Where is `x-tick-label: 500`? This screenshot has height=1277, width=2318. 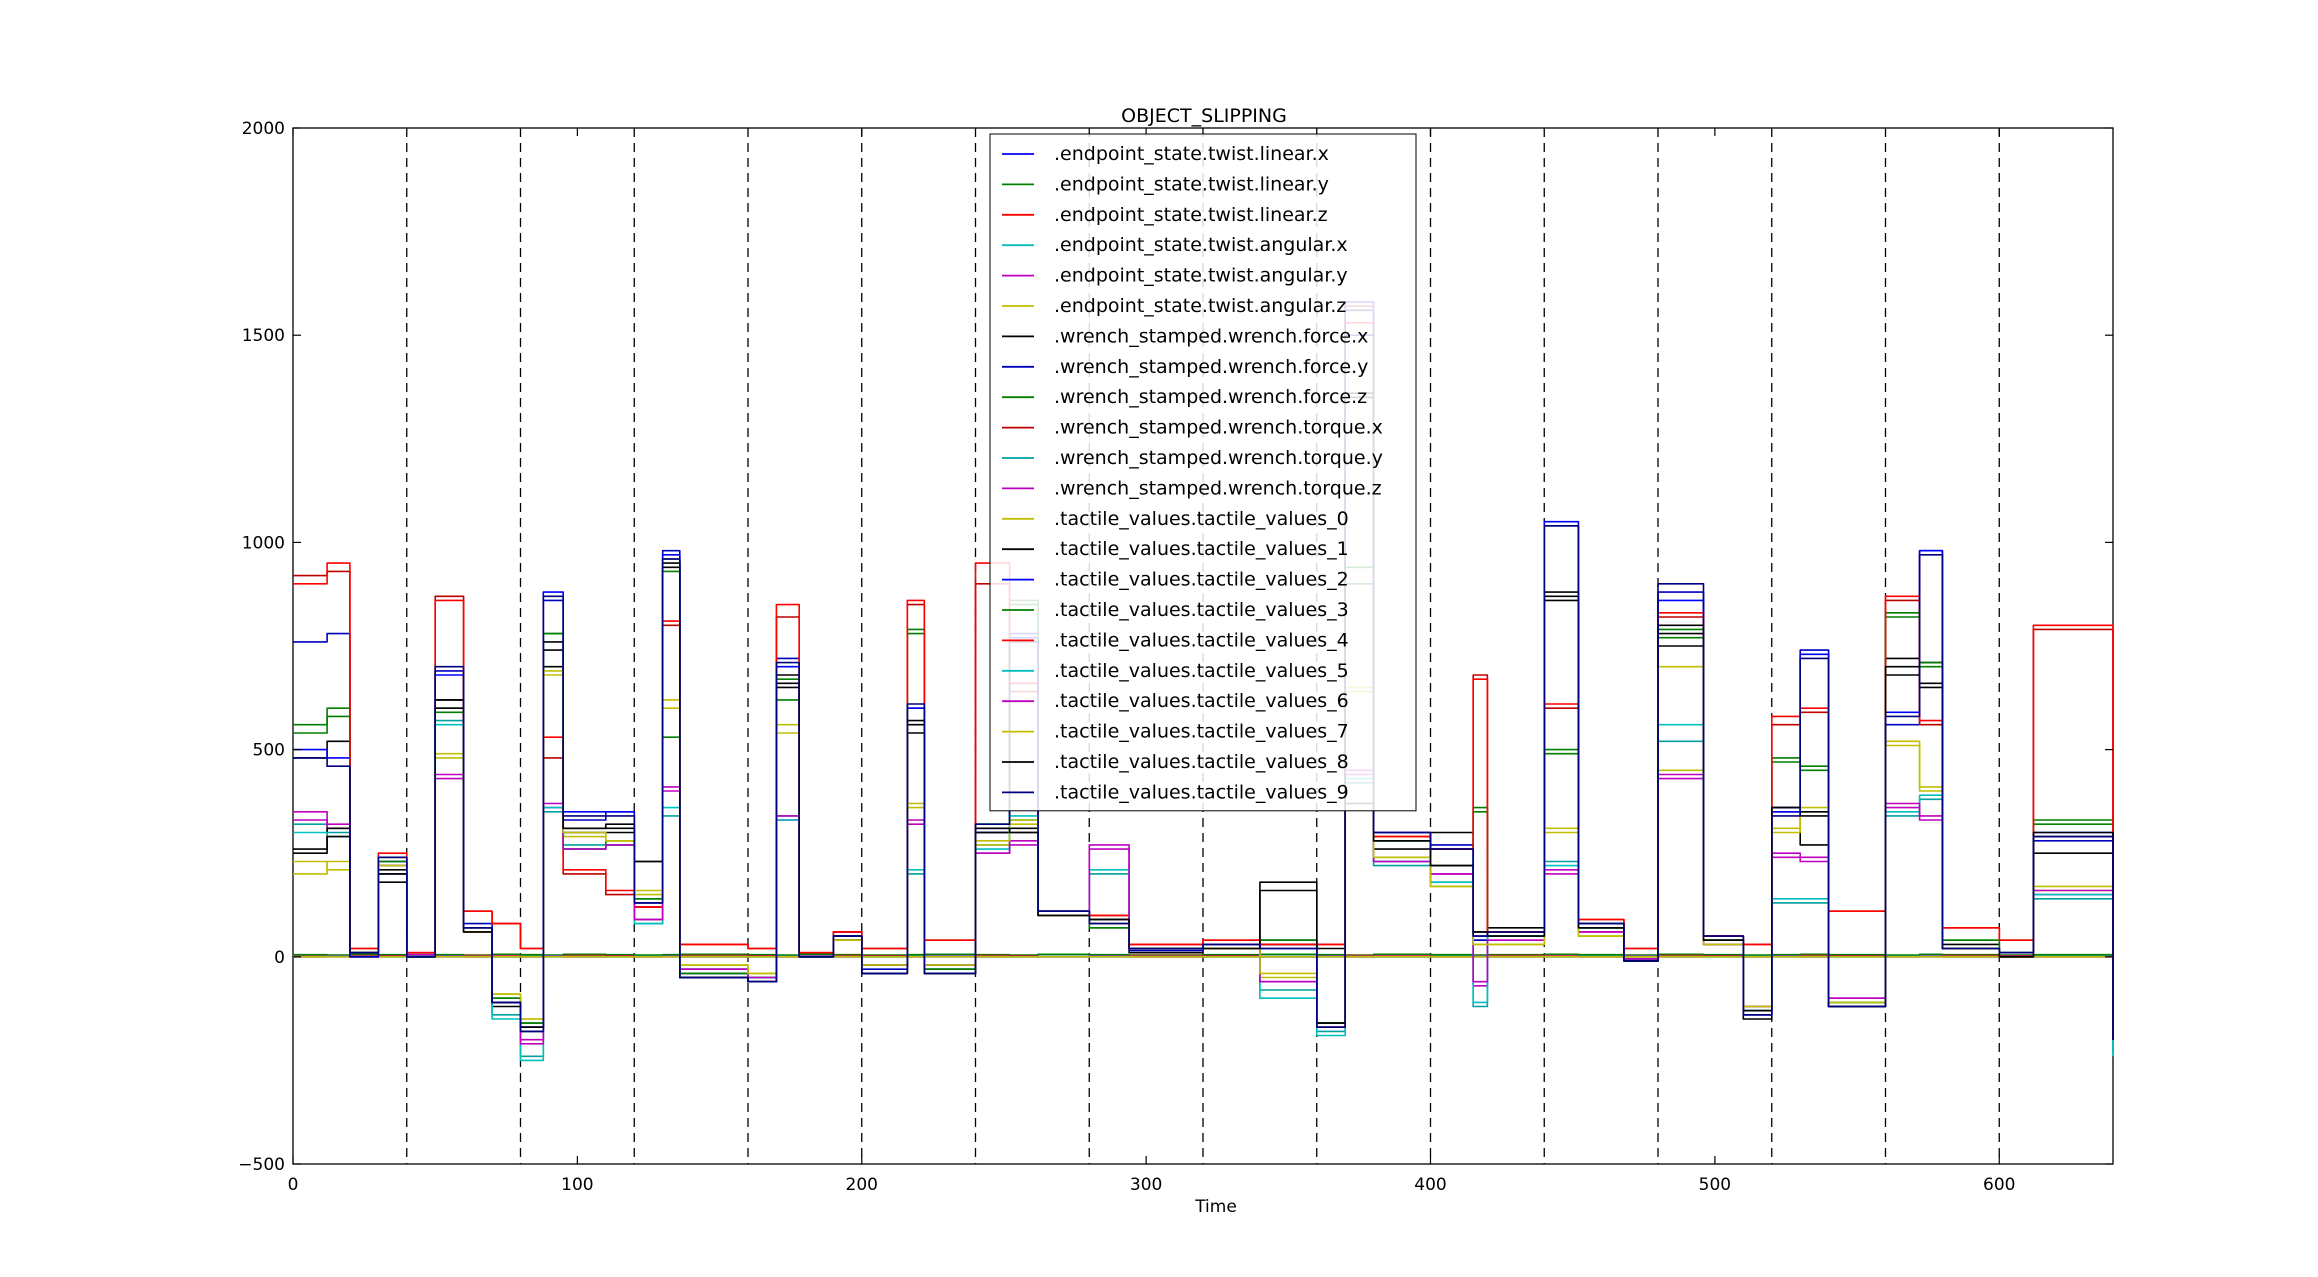 x-tick-label: 500 is located at coordinates (1715, 1185).